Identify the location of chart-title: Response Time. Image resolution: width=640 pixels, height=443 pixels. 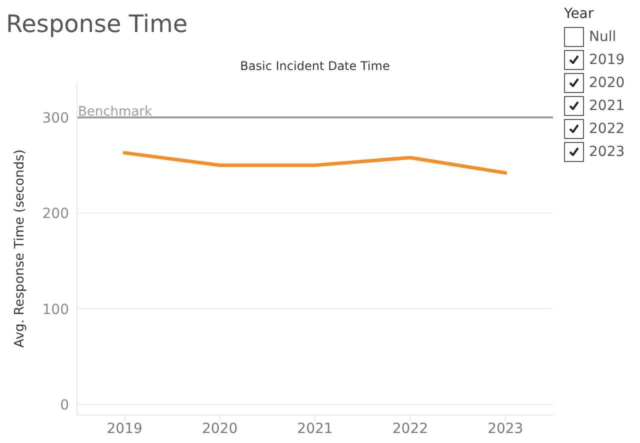
(97, 24).